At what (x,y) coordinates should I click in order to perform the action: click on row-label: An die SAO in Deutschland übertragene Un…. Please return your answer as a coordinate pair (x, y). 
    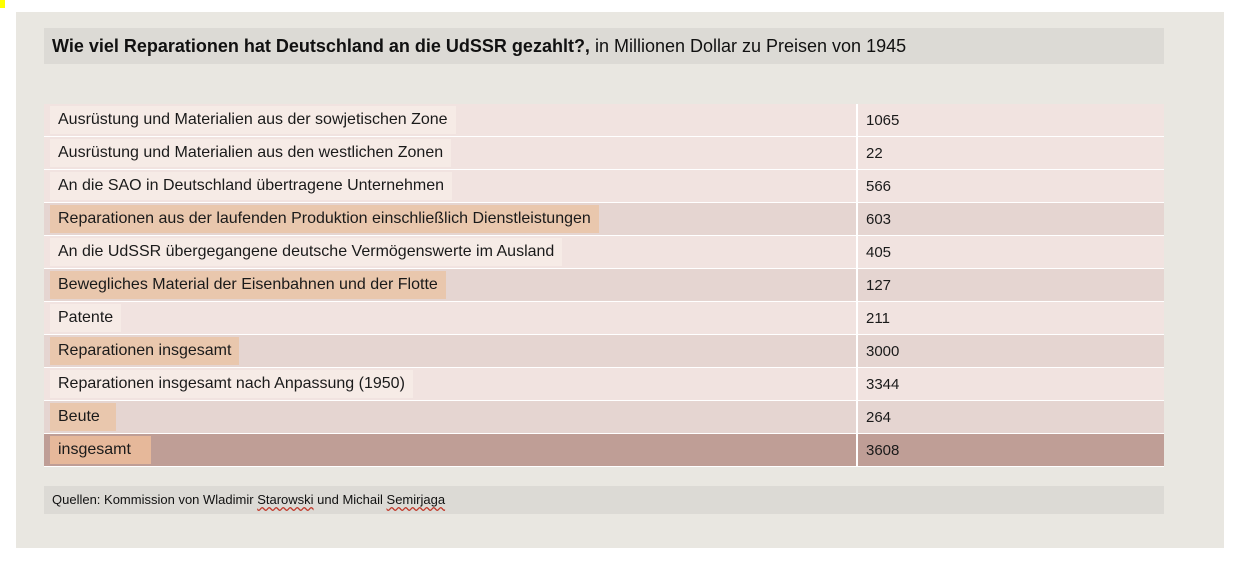
    Looking at the image, I should click on (251, 185).